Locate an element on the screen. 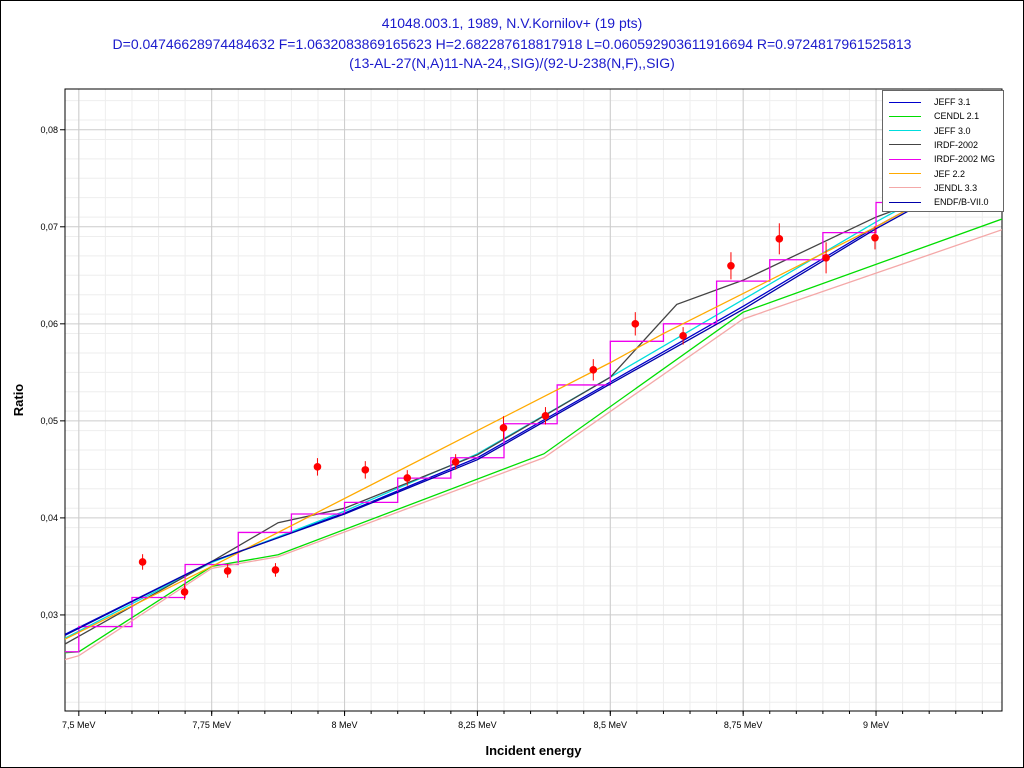  legend-item: JENDL 3.3 is located at coordinates (933, 188).